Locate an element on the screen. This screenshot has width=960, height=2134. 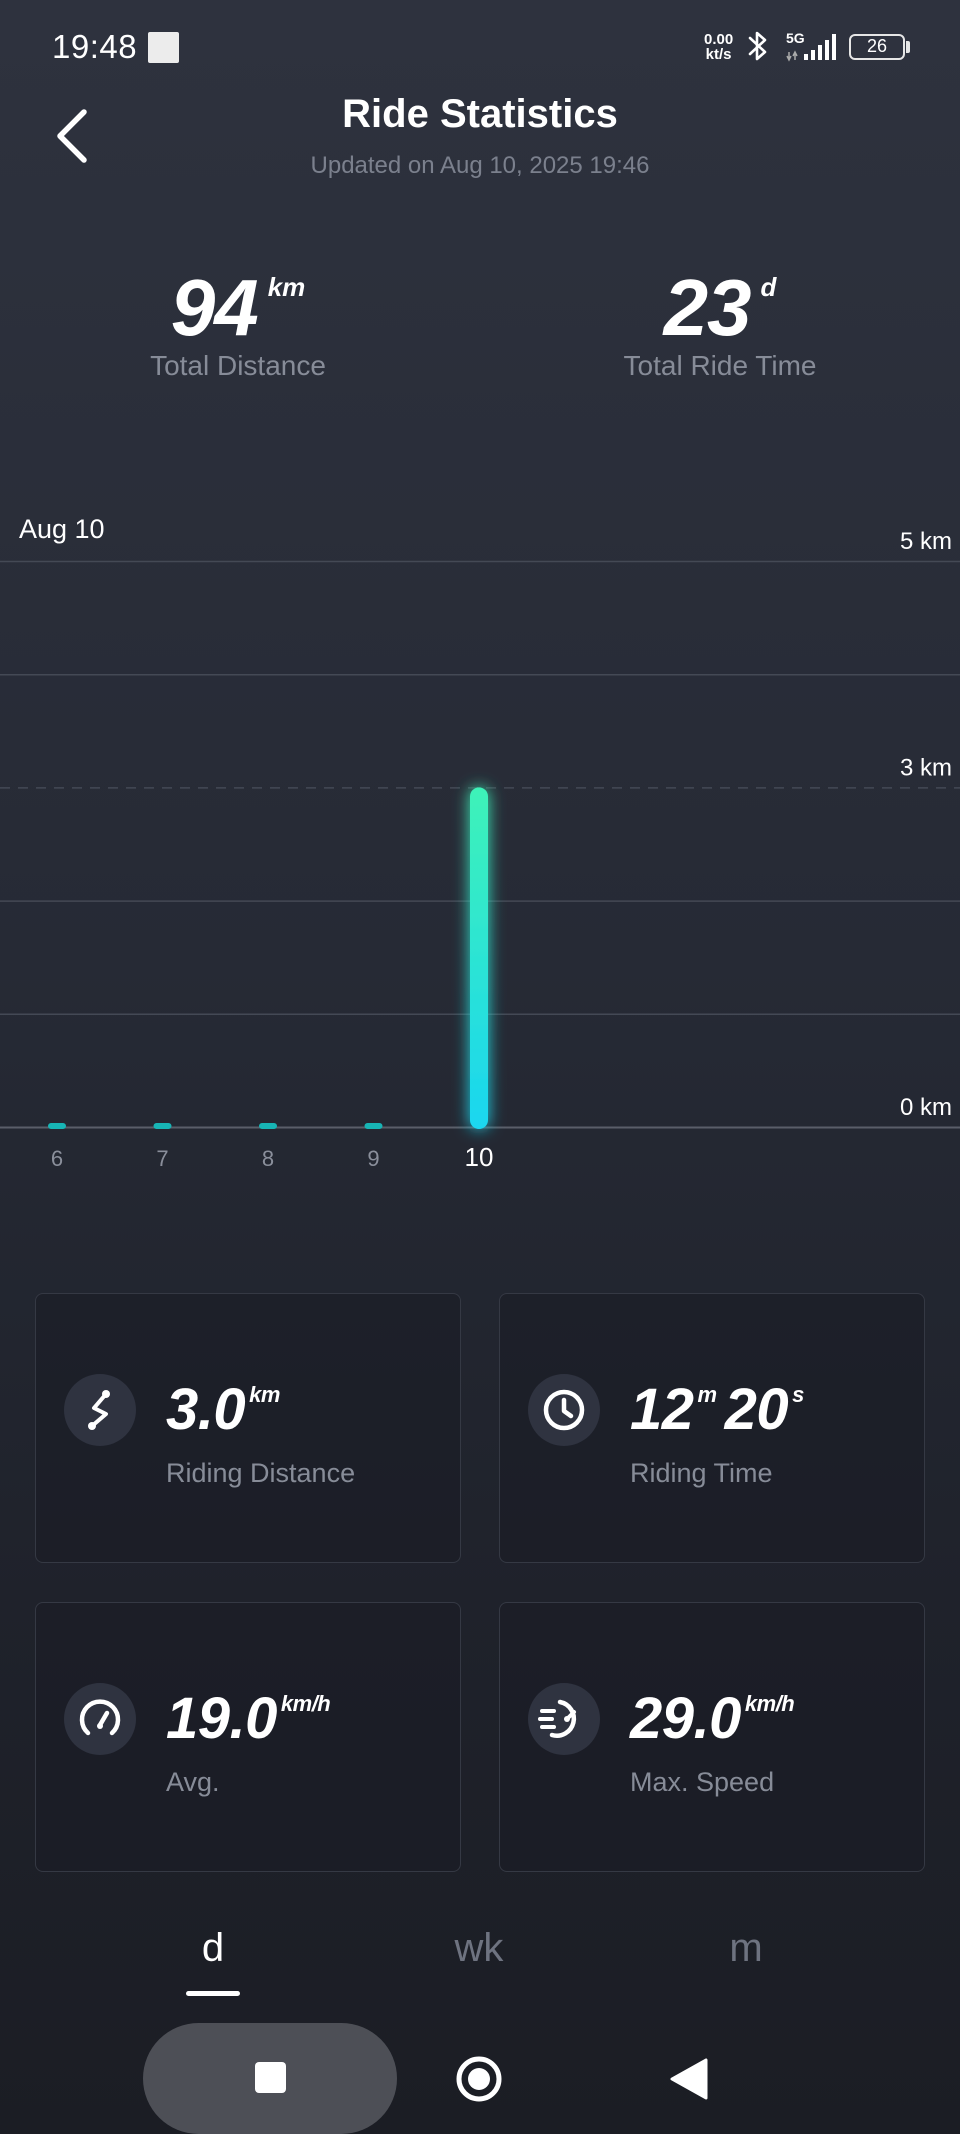
clock-icon is located at coordinates (564, 1410).